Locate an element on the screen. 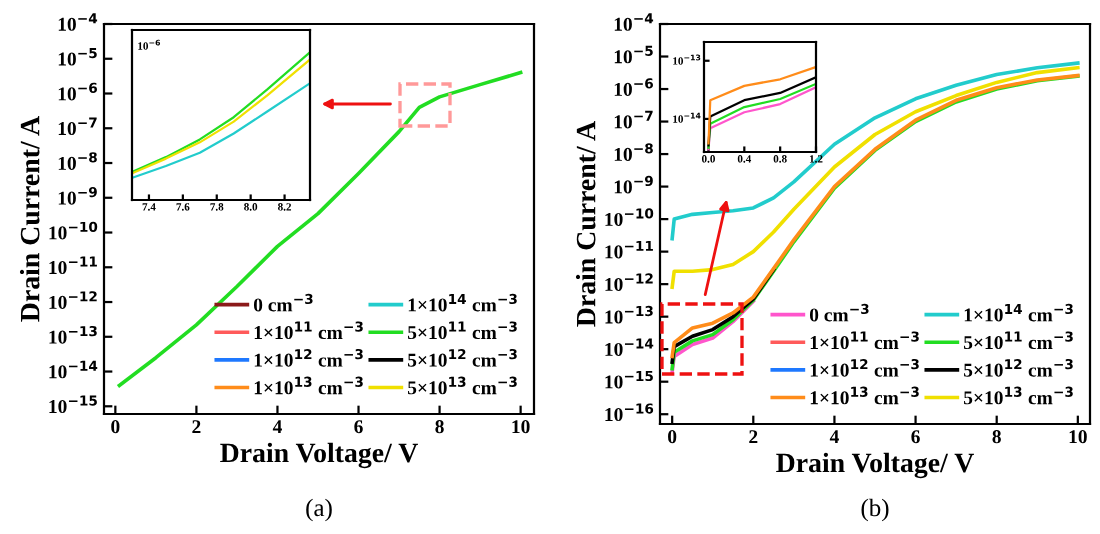 Image resolution: width=1100 pixels, height=534 pixels. text: (b) is located at coordinates (875, 510).